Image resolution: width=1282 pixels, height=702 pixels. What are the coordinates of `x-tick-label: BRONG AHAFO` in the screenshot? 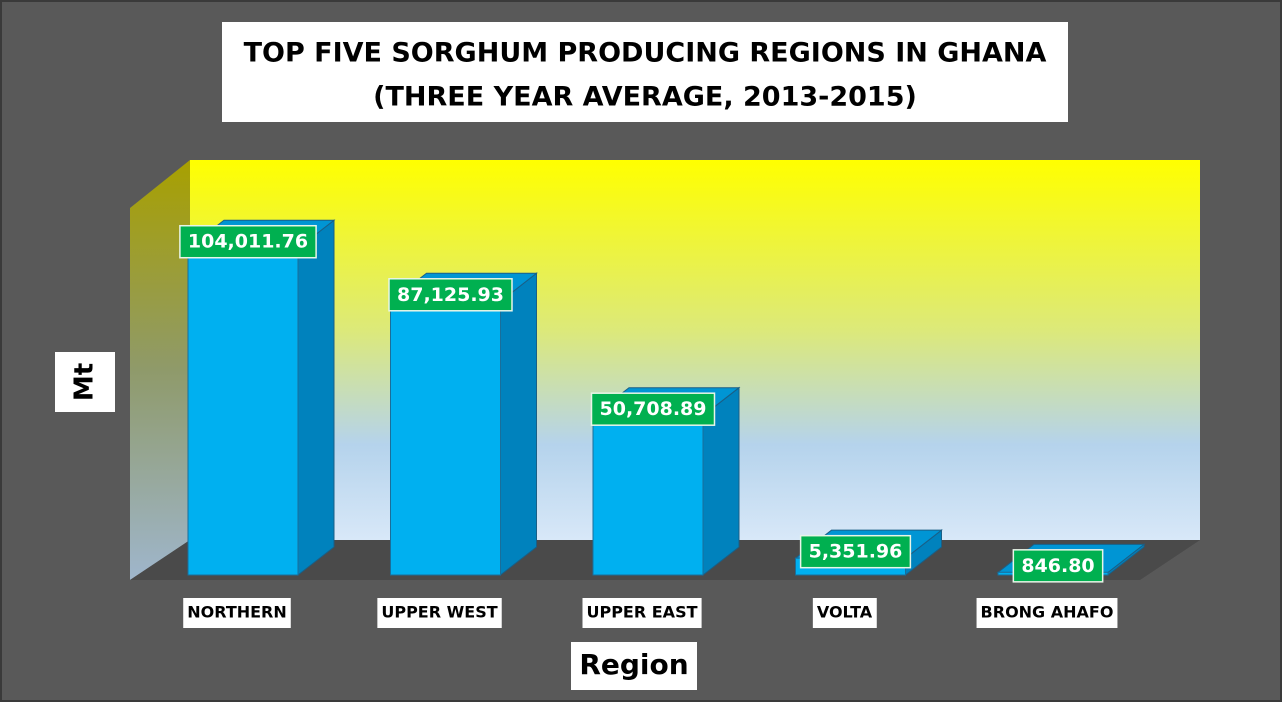 It's located at (1047, 612).